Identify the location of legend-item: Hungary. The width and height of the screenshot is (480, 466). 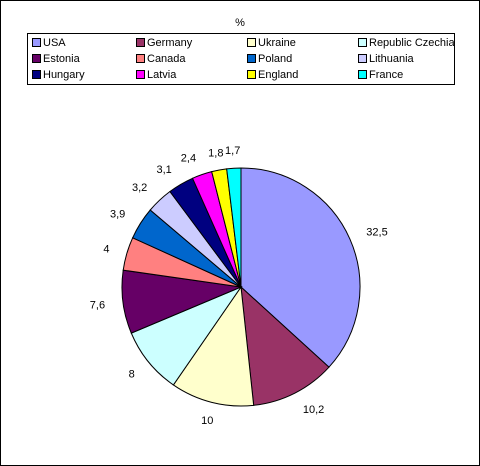
(58, 75).